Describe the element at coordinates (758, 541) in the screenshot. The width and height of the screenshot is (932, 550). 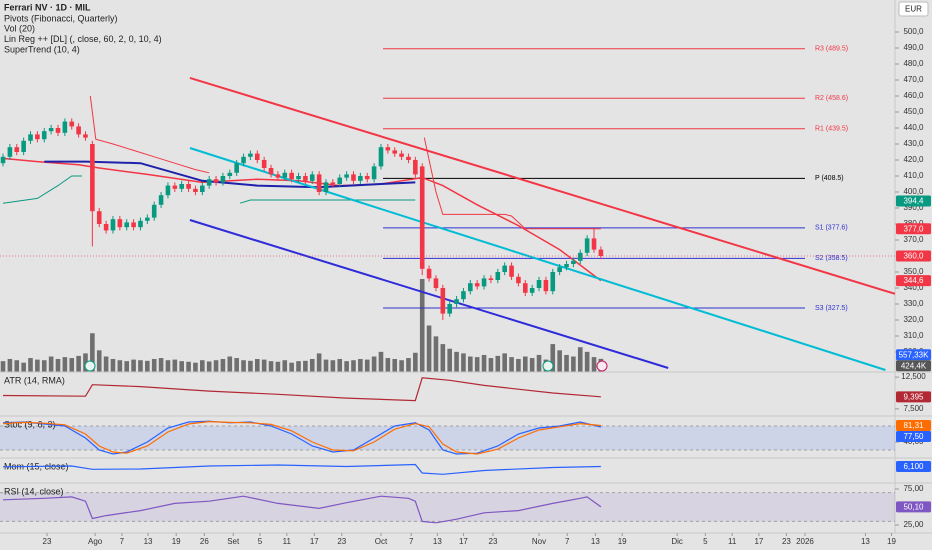
I see `x-tick-label: 17` at that location.